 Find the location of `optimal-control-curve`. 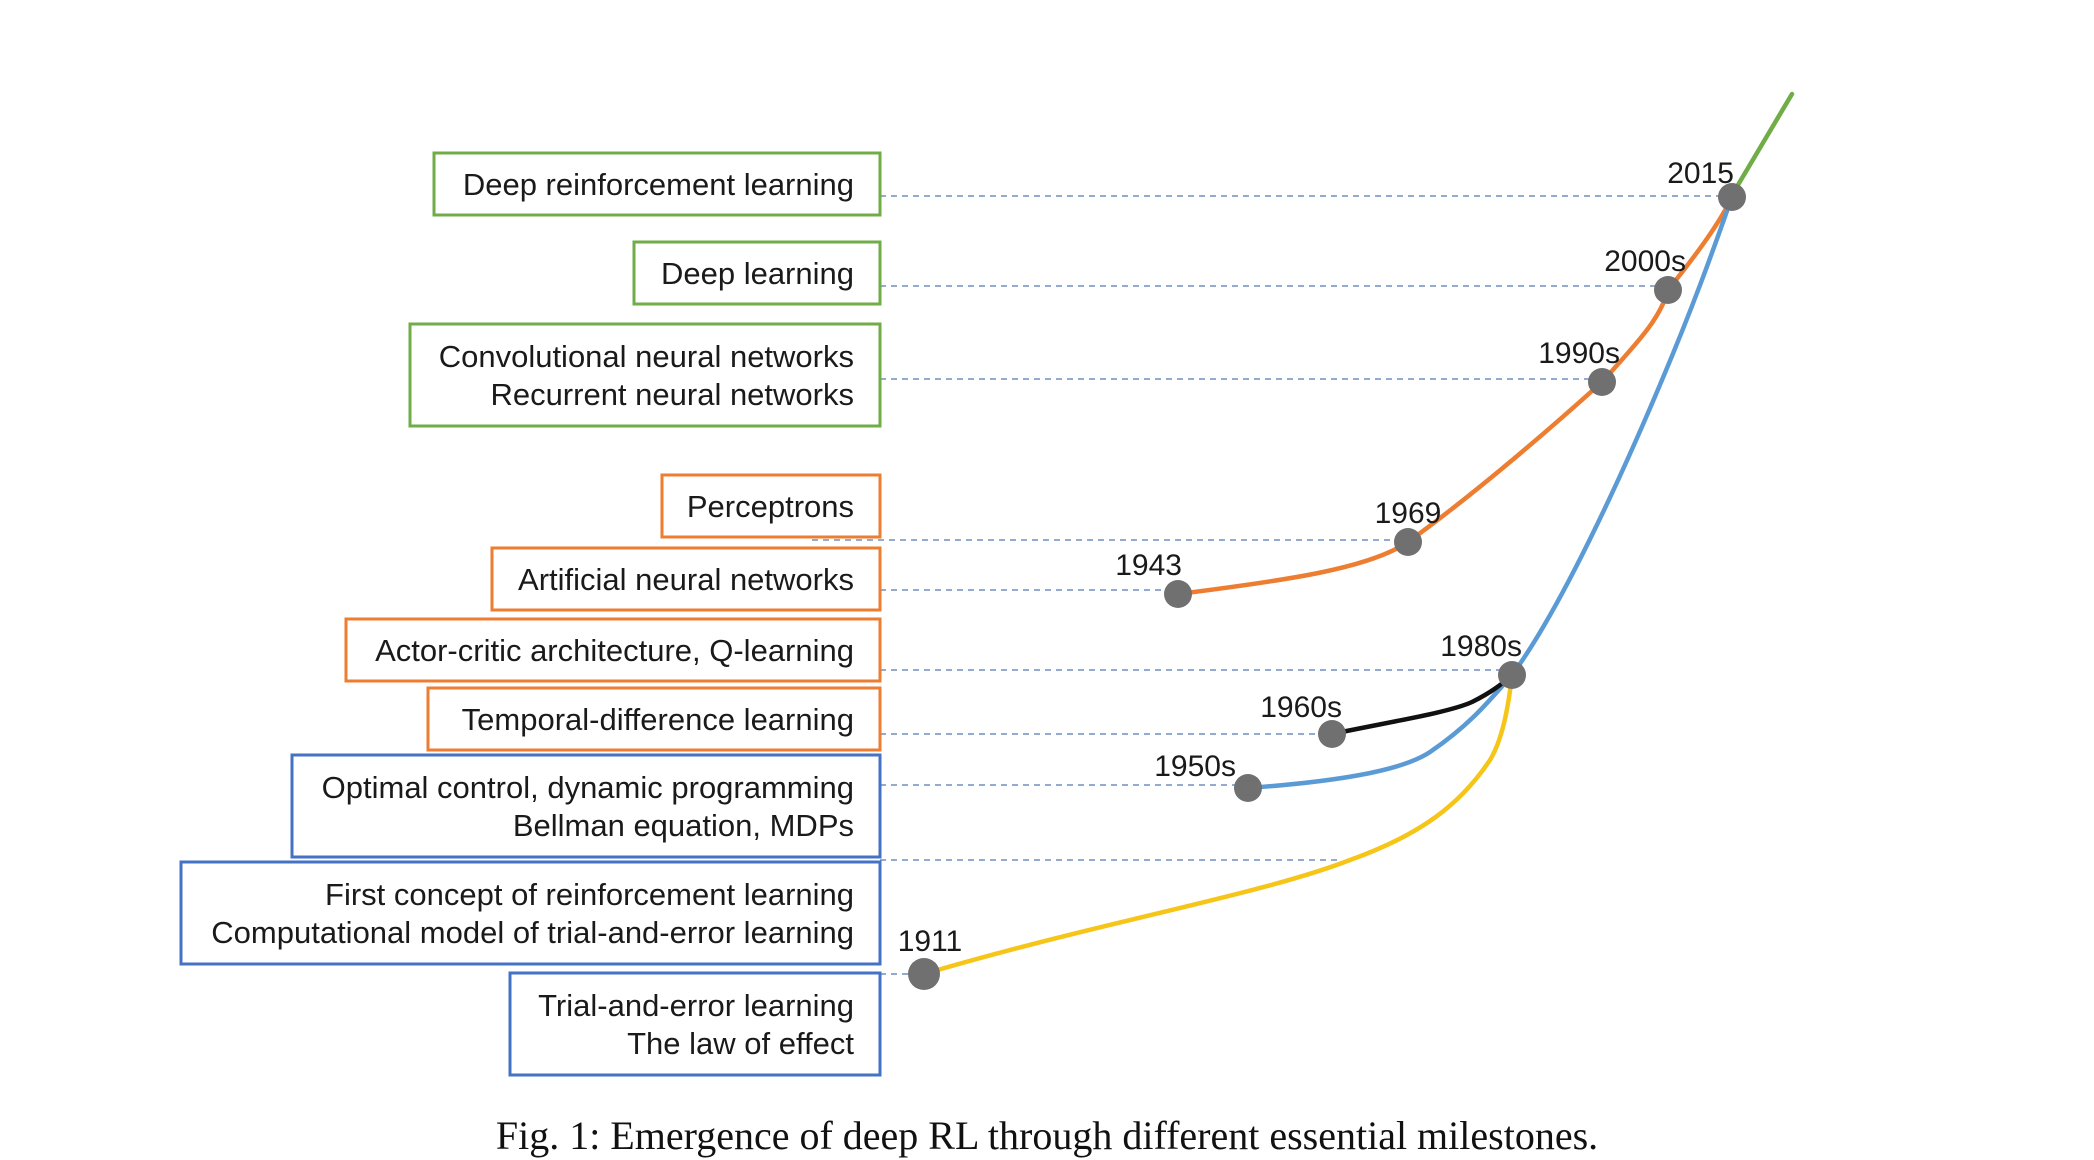

optimal-control-curve is located at coordinates (1490, 492).